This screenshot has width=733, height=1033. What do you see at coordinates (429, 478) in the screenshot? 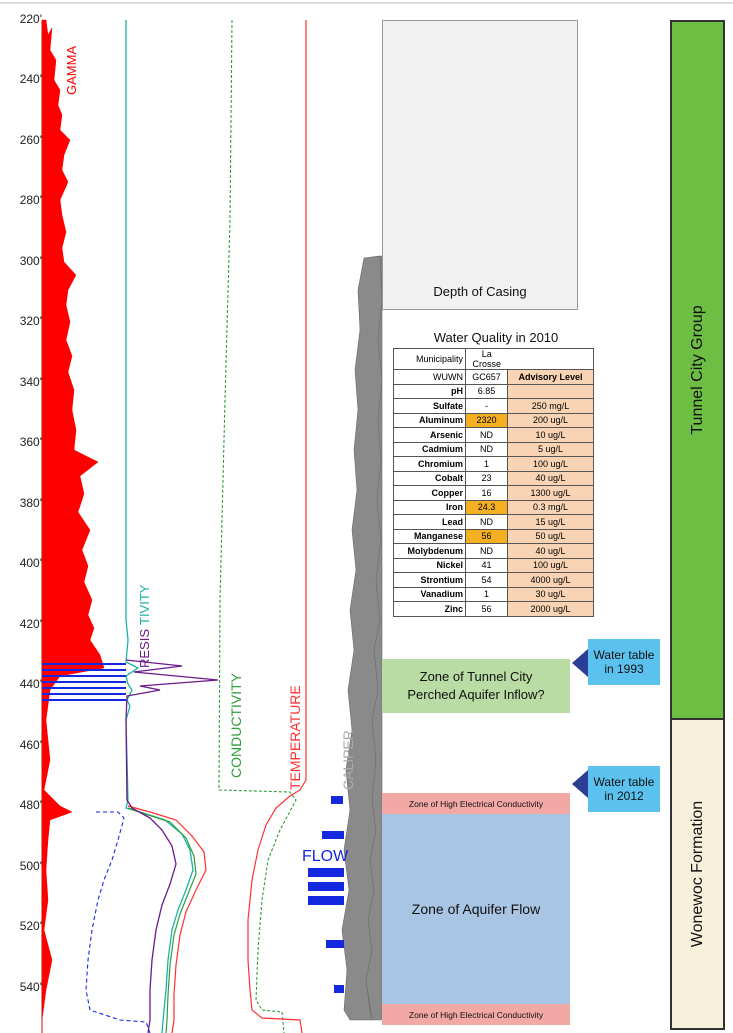
I see `parameter-cell: Cobalt` at bounding box center [429, 478].